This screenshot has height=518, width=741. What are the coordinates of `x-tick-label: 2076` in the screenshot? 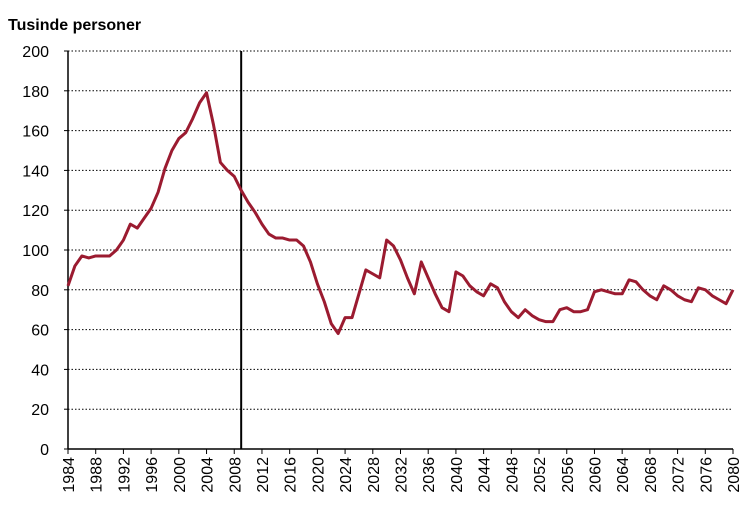 It's located at (706, 475).